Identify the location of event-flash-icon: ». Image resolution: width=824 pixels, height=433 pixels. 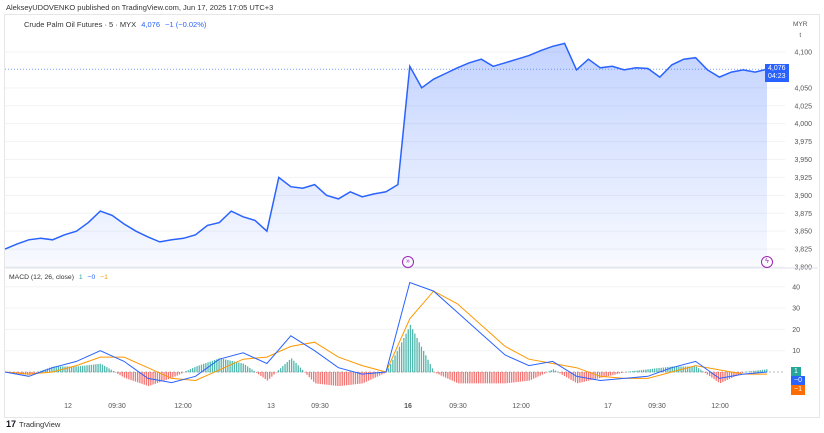
(408, 262).